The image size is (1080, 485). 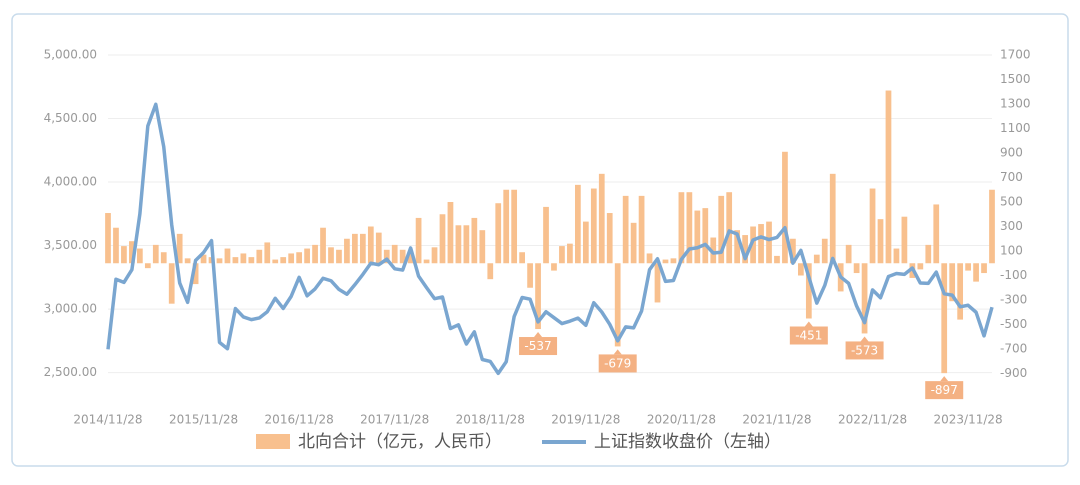 What do you see at coordinates (1013, 324) in the screenshot?
I see `y2-tick-label: -500` at bounding box center [1013, 324].